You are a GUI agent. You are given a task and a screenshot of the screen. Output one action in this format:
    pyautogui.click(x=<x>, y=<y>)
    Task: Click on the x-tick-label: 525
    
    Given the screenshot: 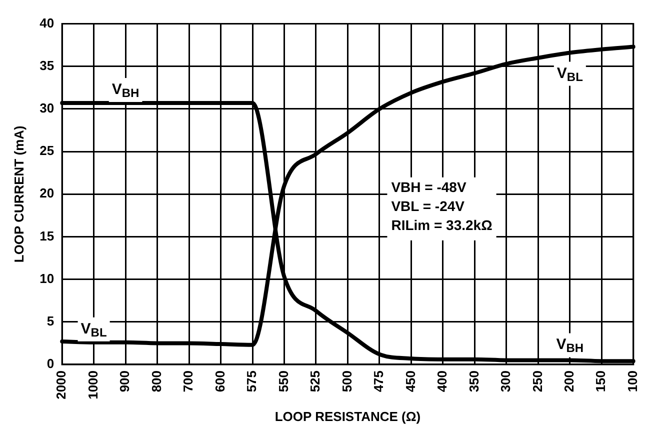 What is the action you would take?
    pyautogui.click(x=315, y=381)
    